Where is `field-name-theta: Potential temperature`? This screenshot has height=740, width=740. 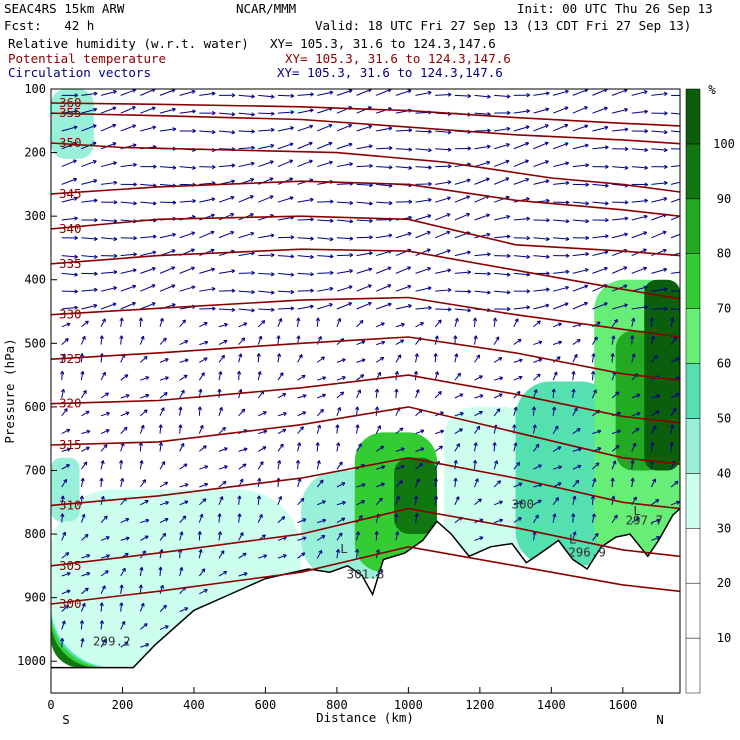 field-name-theta: Potential temperature is located at coordinates (87, 58).